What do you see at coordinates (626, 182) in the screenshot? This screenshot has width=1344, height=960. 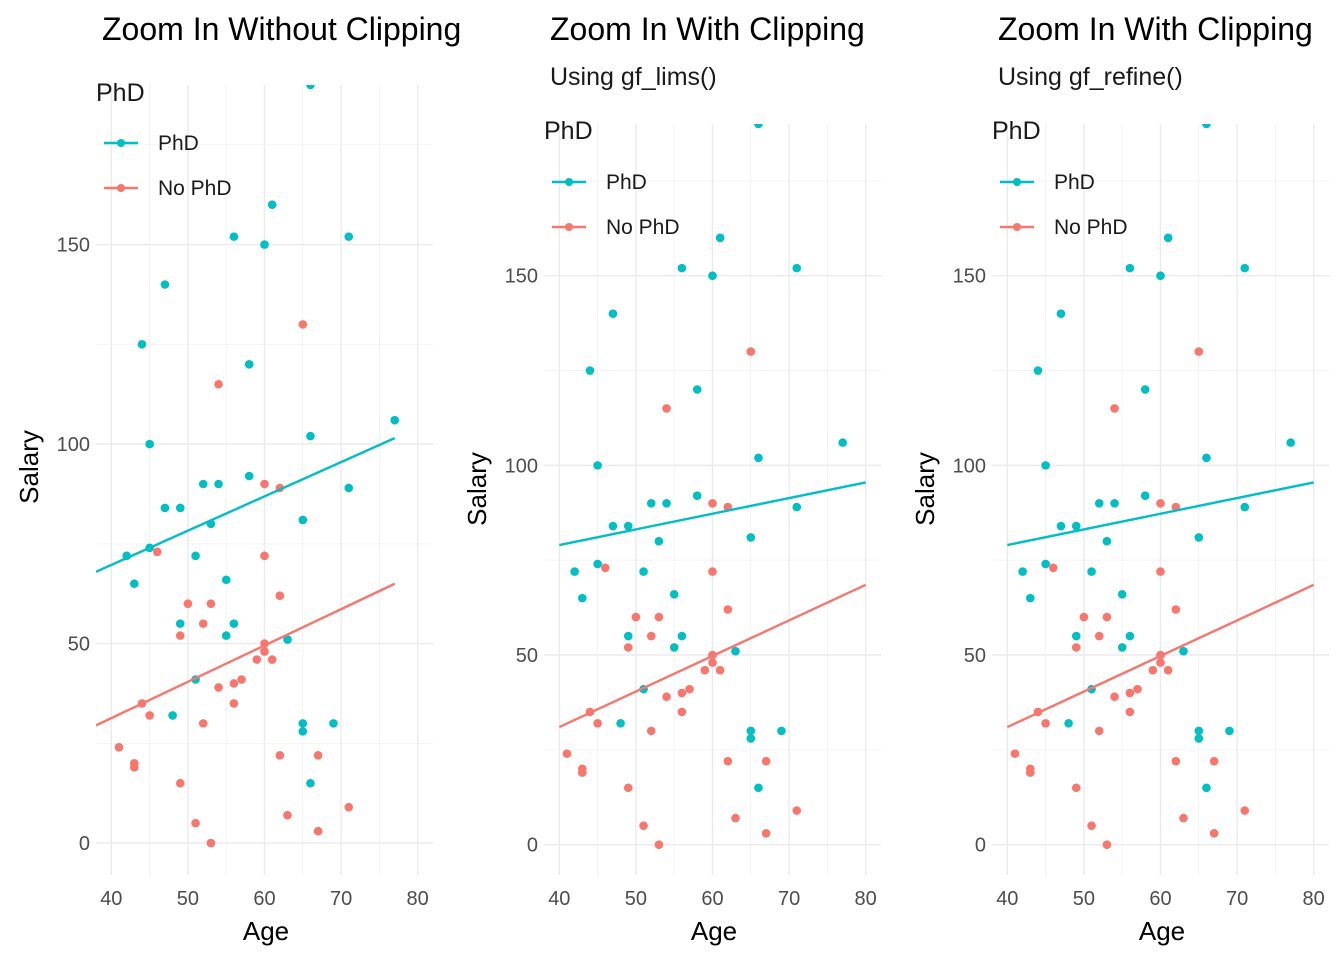 I see `panel-2-legend-label-phd: PhD` at bounding box center [626, 182].